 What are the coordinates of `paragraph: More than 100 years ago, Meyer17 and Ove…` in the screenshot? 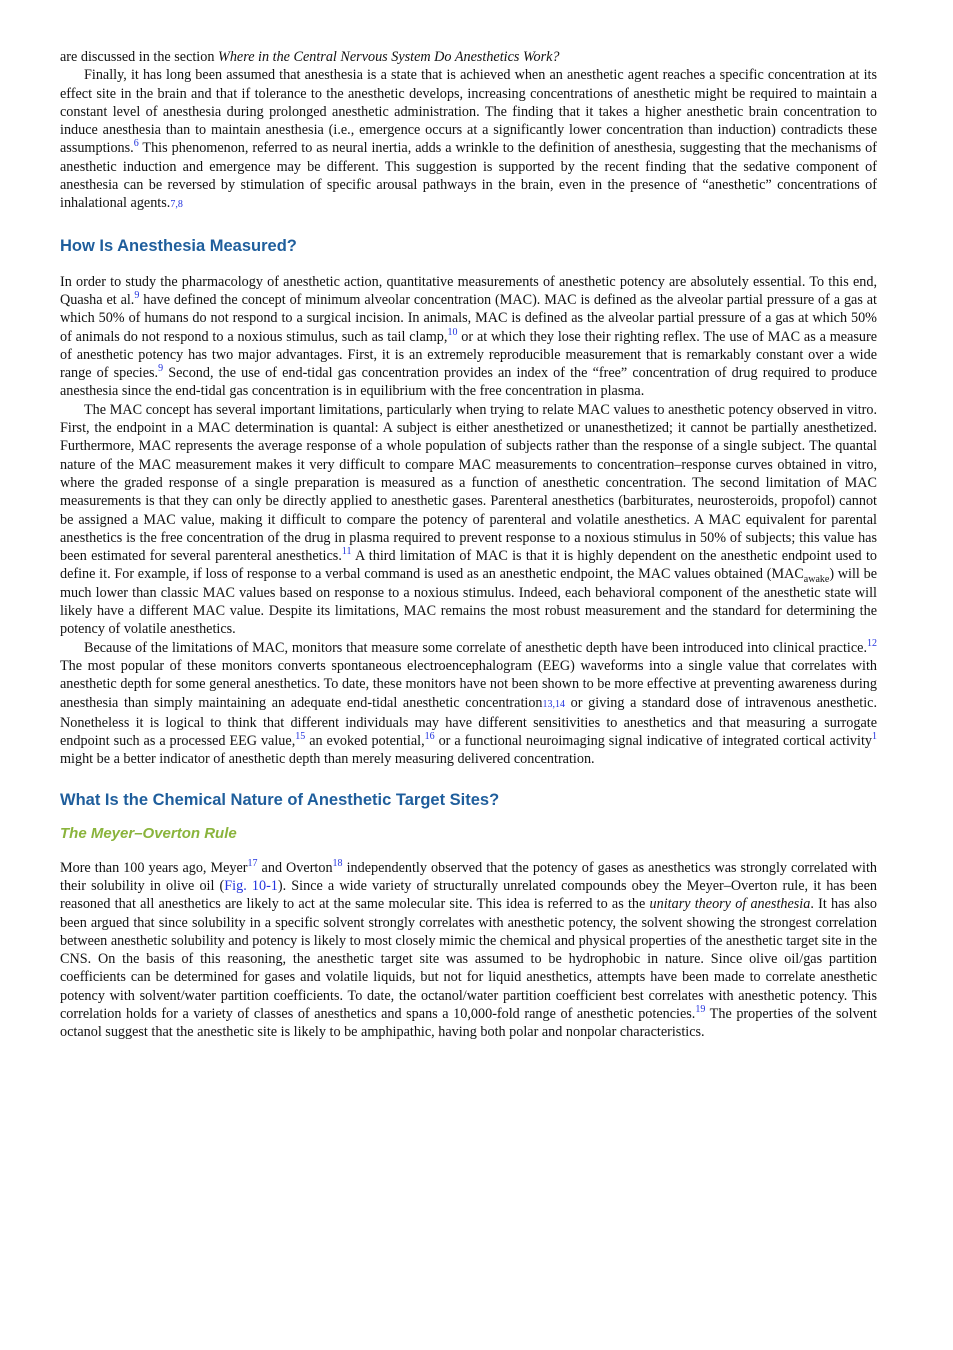 It's located at (468, 949).